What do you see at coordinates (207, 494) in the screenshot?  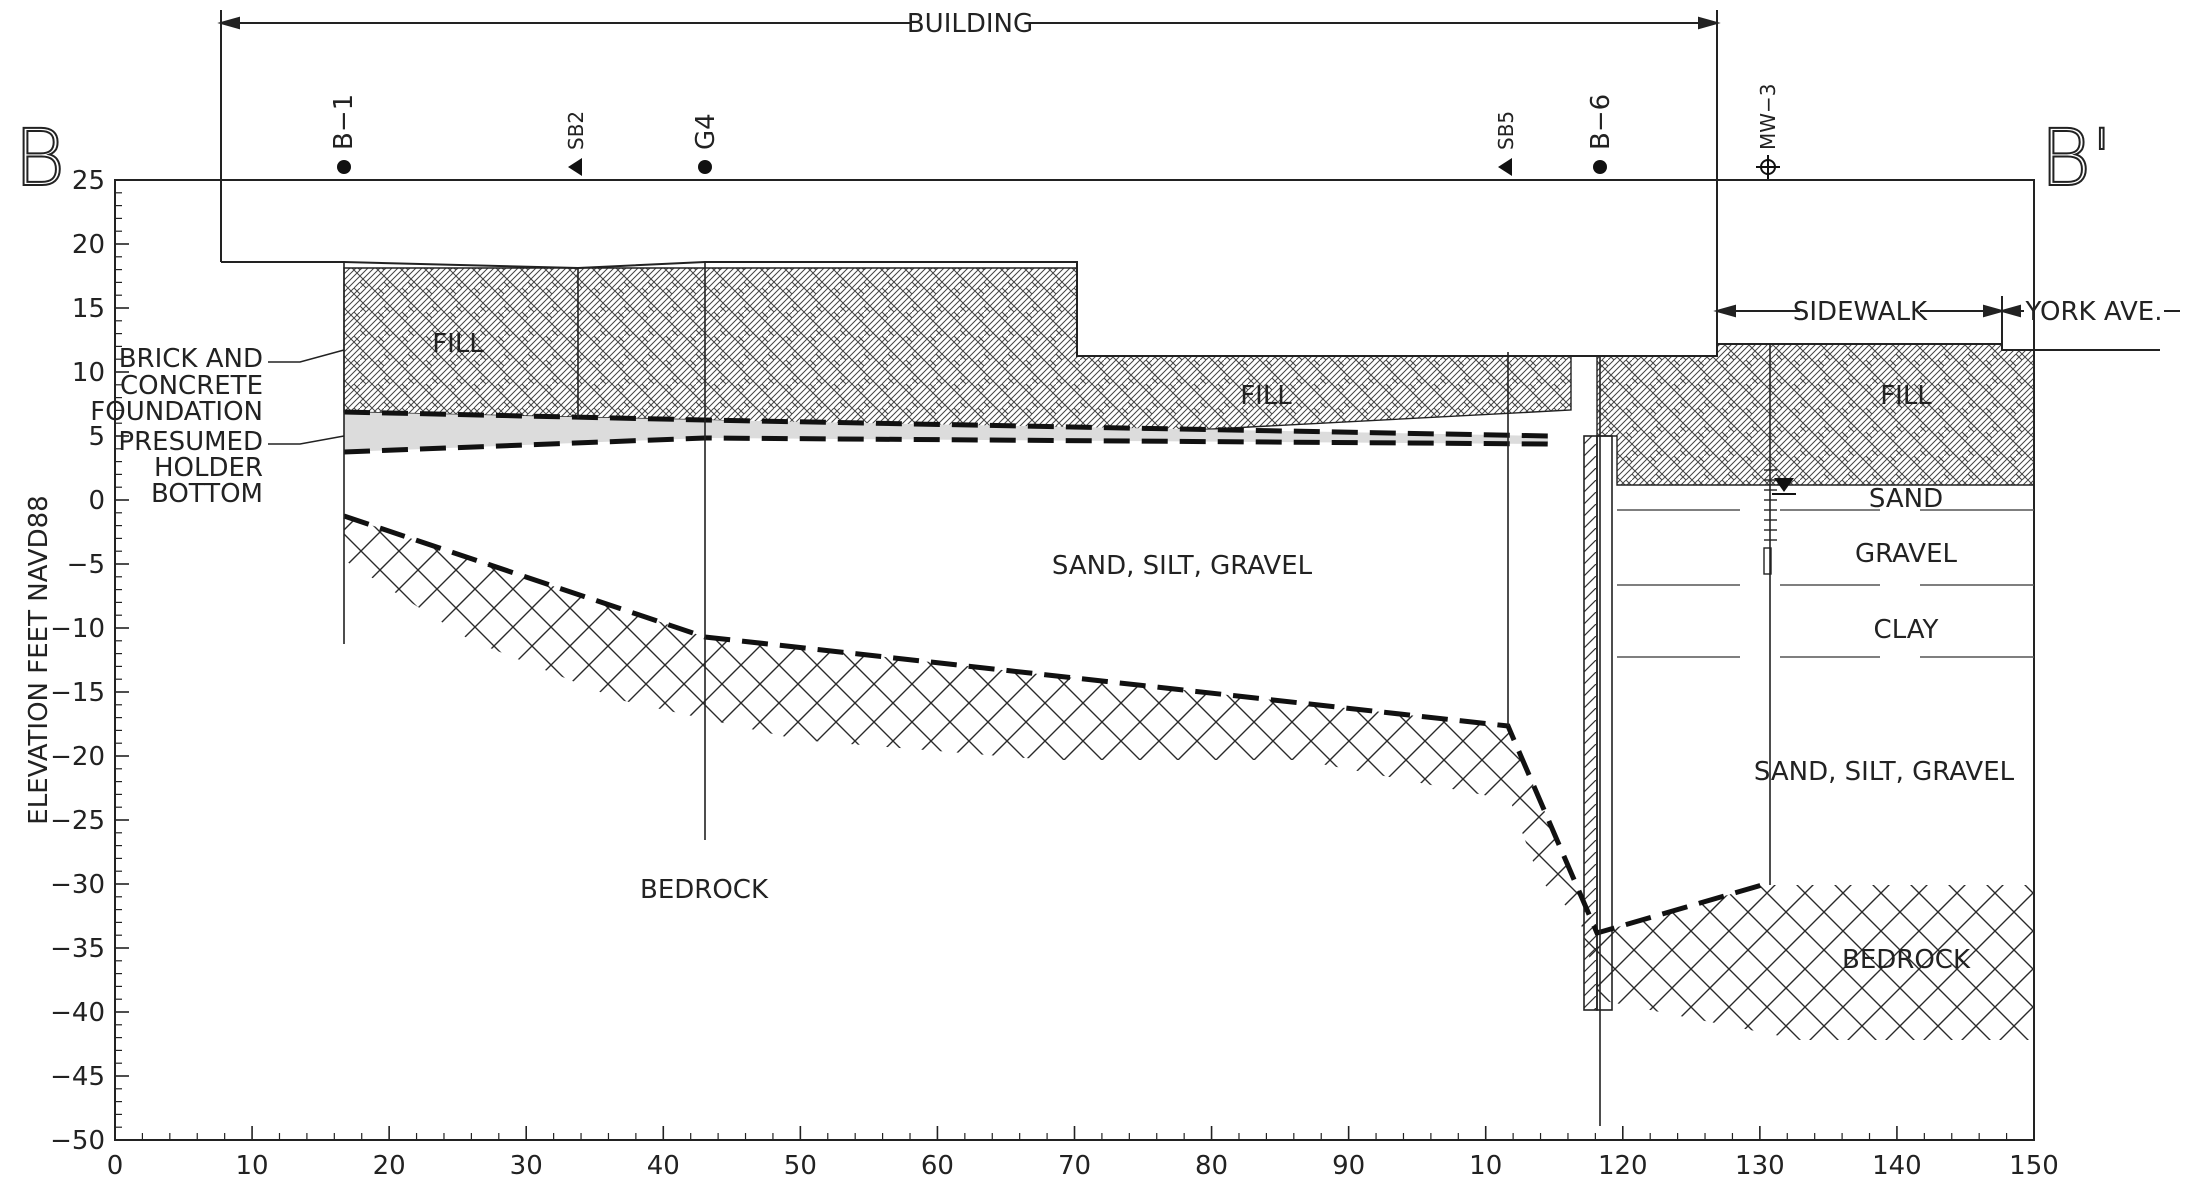 I see `callout-holder-3: BOTTOM` at bounding box center [207, 494].